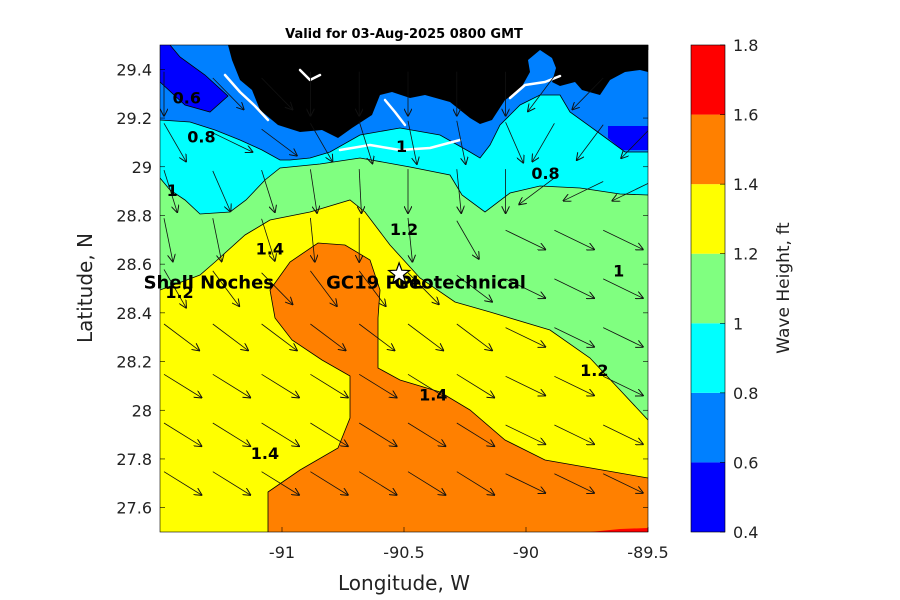 This screenshot has height=600, width=900. What do you see at coordinates (142, 167) in the screenshot?
I see `y-tick-label: 29` at bounding box center [142, 167].